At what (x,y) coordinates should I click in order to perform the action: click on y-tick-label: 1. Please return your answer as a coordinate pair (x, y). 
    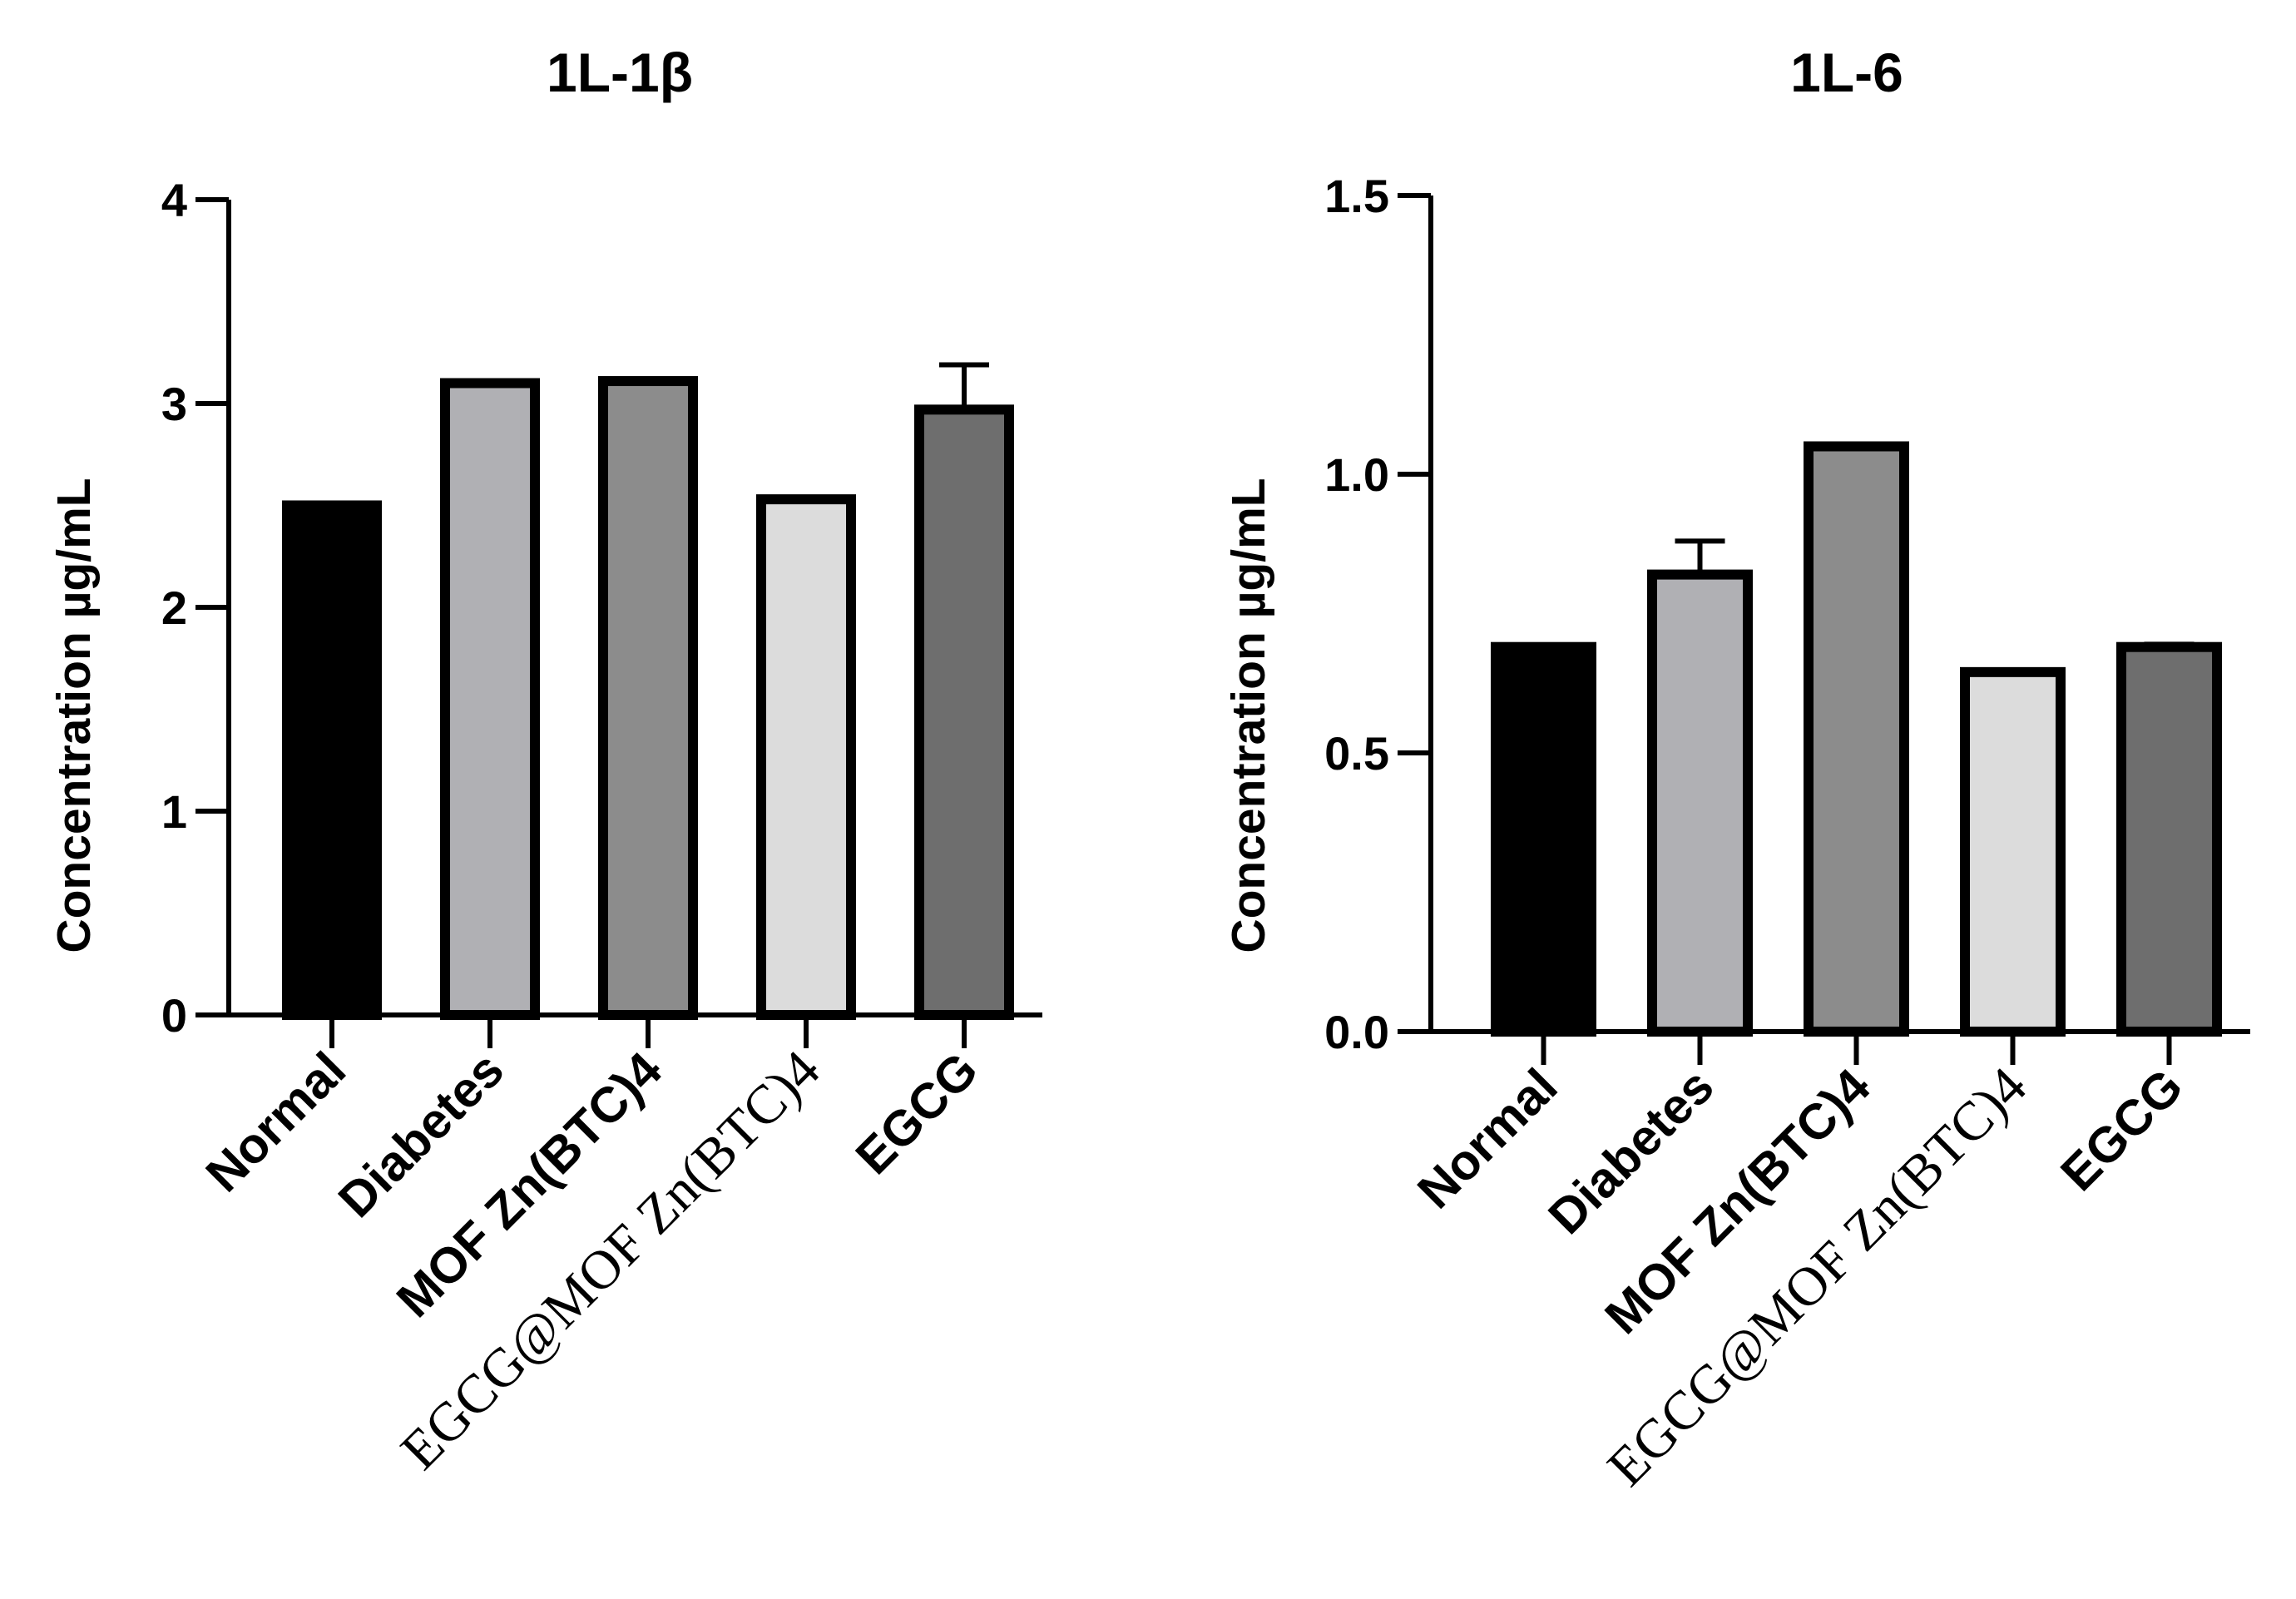
    Looking at the image, I should click on (174, 811).